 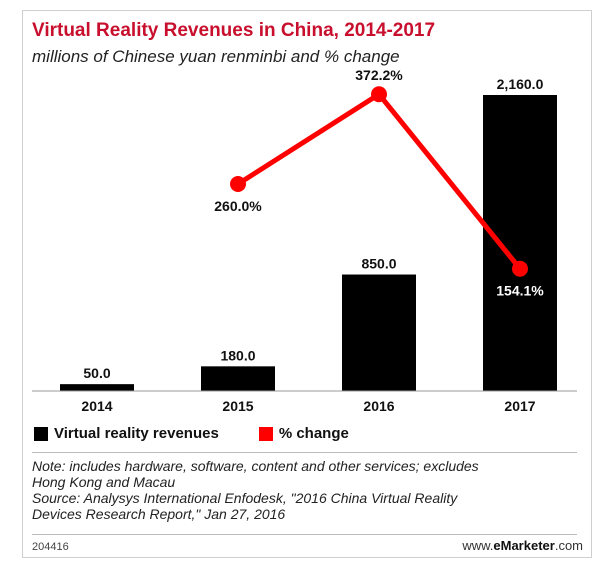 What do you see at coordinates (104, 482) in the screenshot?
I see `footnote-line: Hong Kong and Macau` at bounding box center [104, 482].